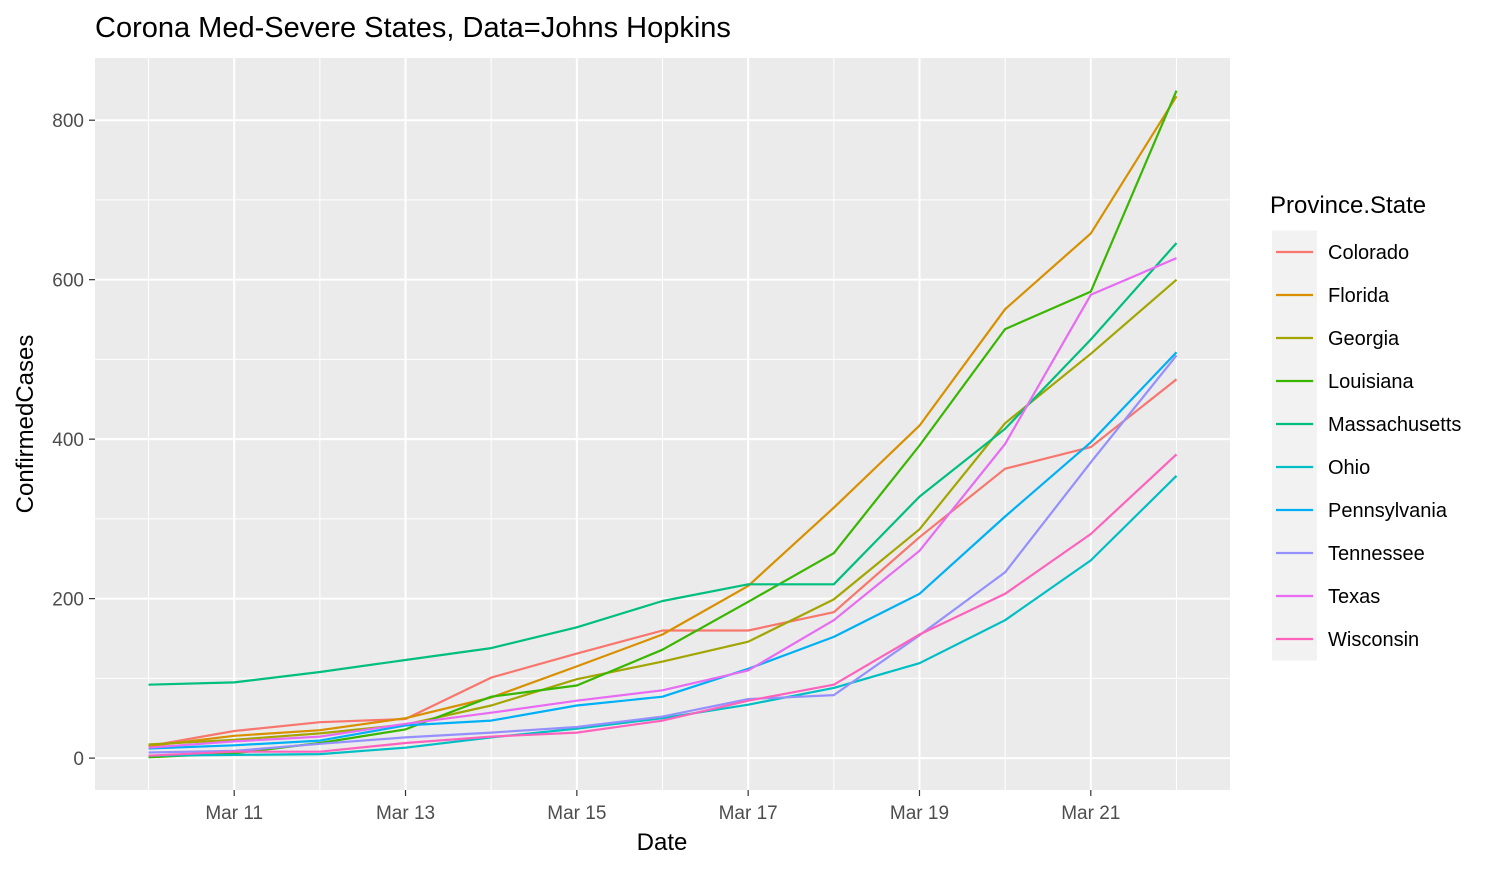 The height and width of the screenshot is (870, 1500). Describe the element at coordinates (576, 813) in the screenshot. I see `x-tick-label: Mar 15` at that location.